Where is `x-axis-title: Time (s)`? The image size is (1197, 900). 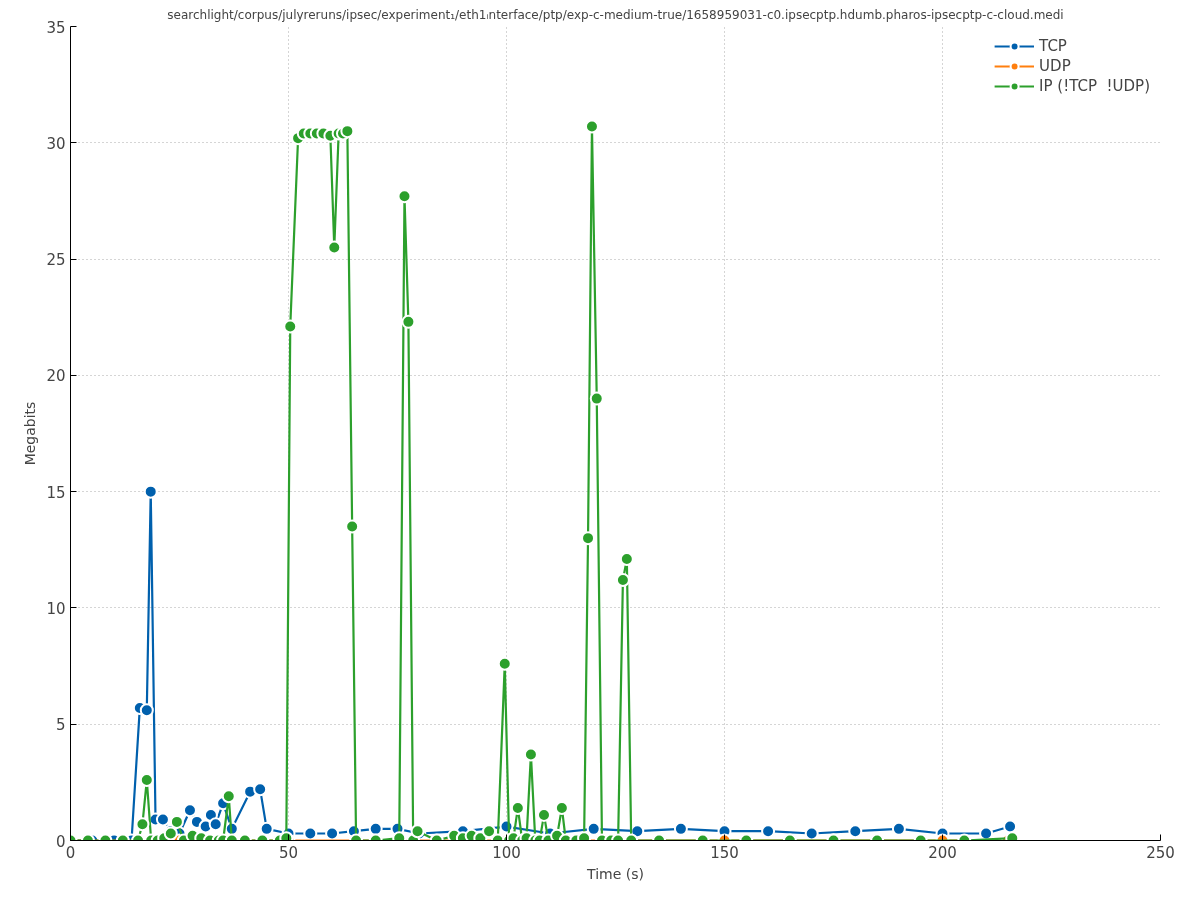
x-axis-title: Time (s) is located at coordinates (615, 873).